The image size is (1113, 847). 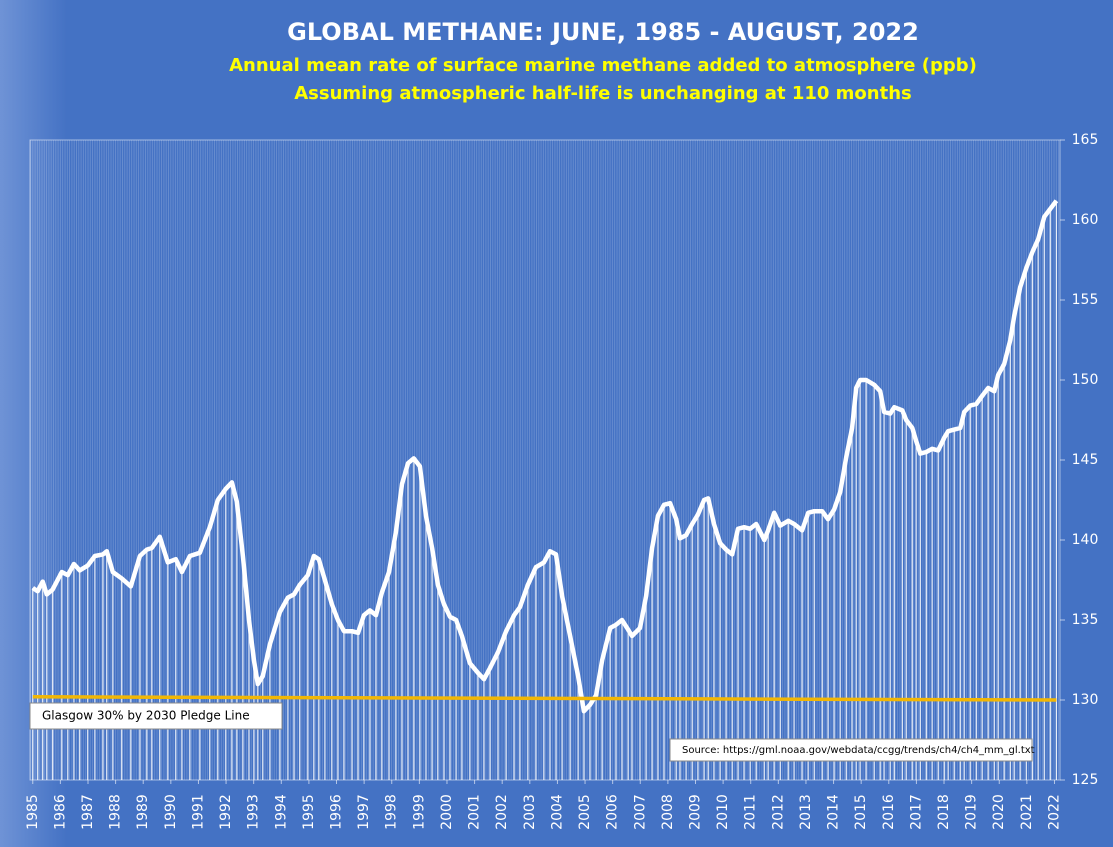 What do you see at coordinates (1085, 220) in the screenshot?
I see `y-tick-label: 160` at bounding box center [1085, 220].